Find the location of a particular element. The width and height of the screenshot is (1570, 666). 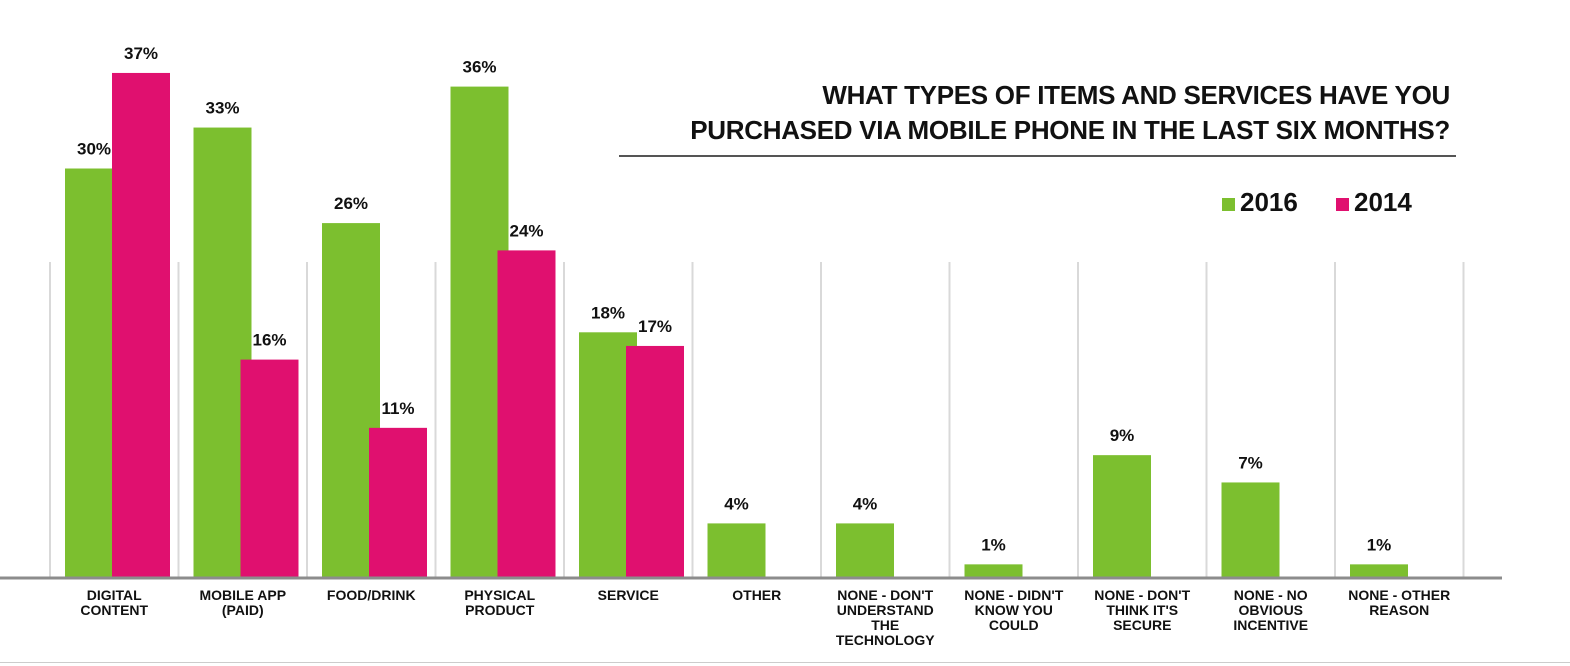

data-label-2016-7: 1% is located at coordinates (993, 544).